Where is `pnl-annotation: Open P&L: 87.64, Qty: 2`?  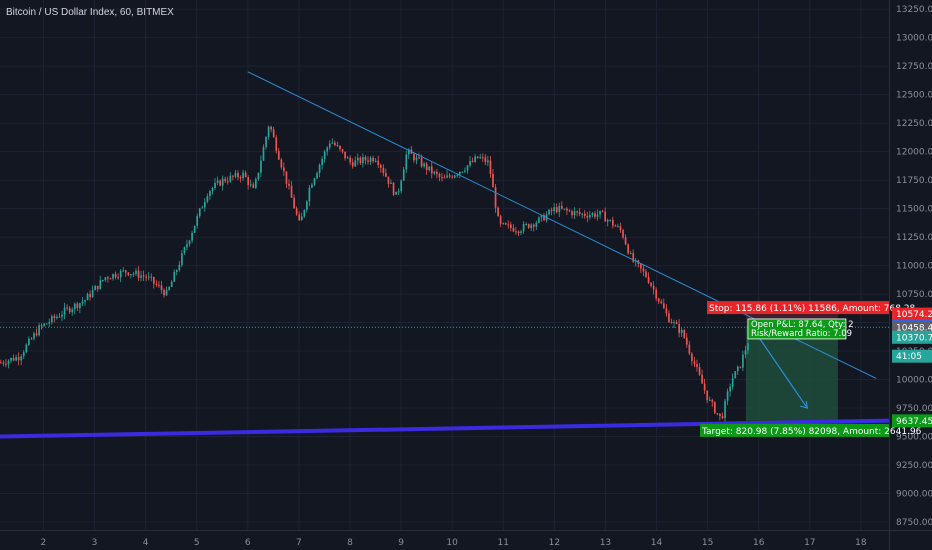 pnl-annotation: Open P&L: 87.64, Qty: 2 is located at coordinates (802, 325).